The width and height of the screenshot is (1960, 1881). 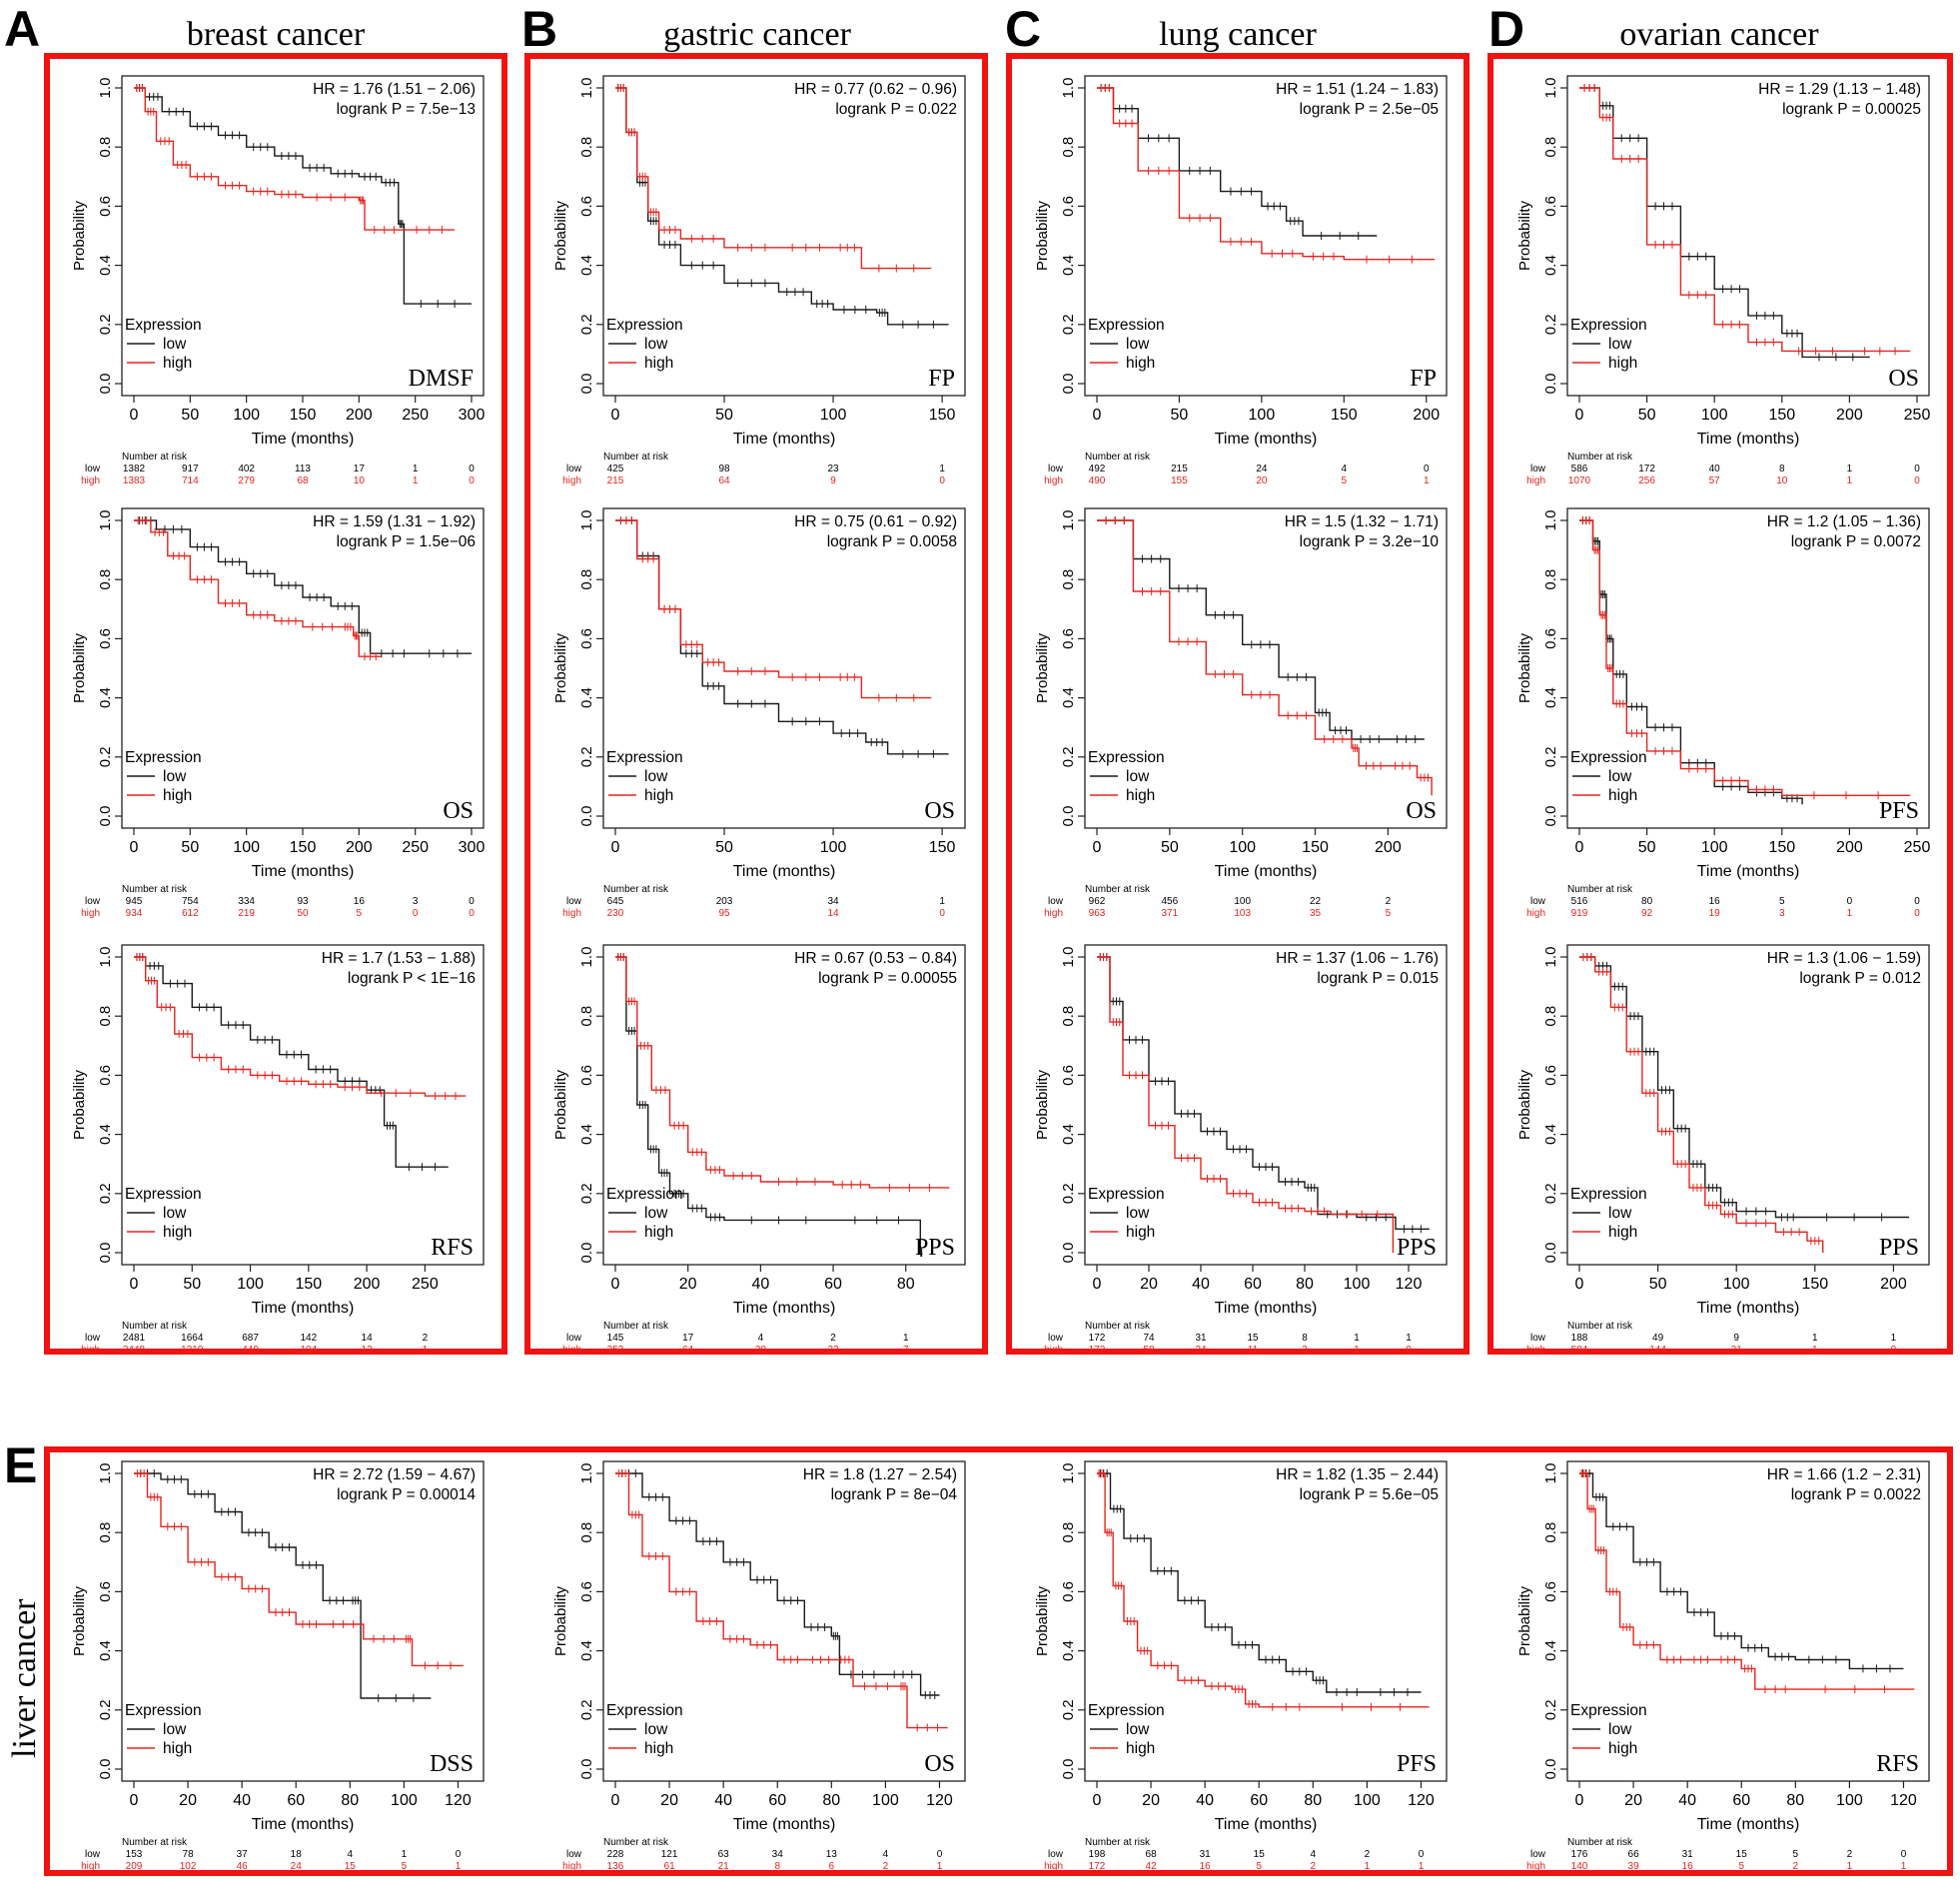 What do you see at coordinates (1097, 469) in the screenshot?
I see `risk-cell-low: 492` at bounding box center [1097, 469].